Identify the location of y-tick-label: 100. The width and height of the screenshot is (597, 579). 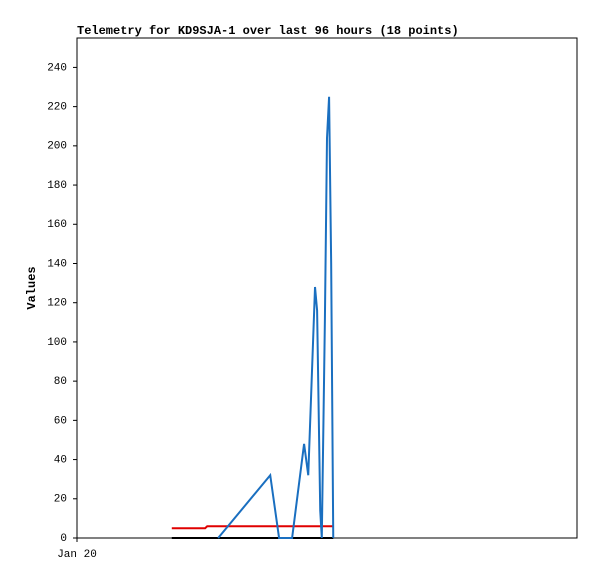
(57, 343).